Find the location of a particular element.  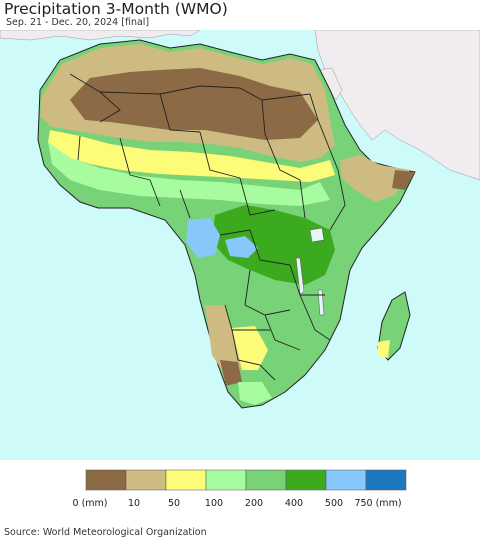

precipitation-legend: 0 (mm) 10 50 100 200 400 500 750 (mm) is located at coordinates (240, 489).